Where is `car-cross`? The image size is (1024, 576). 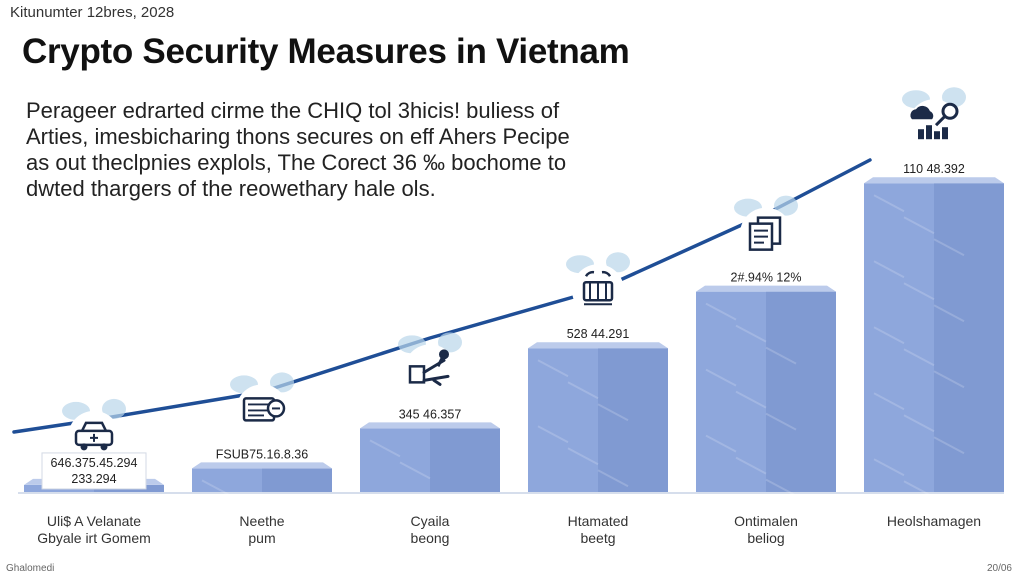 car-cross is located at coordinates (94, 437).